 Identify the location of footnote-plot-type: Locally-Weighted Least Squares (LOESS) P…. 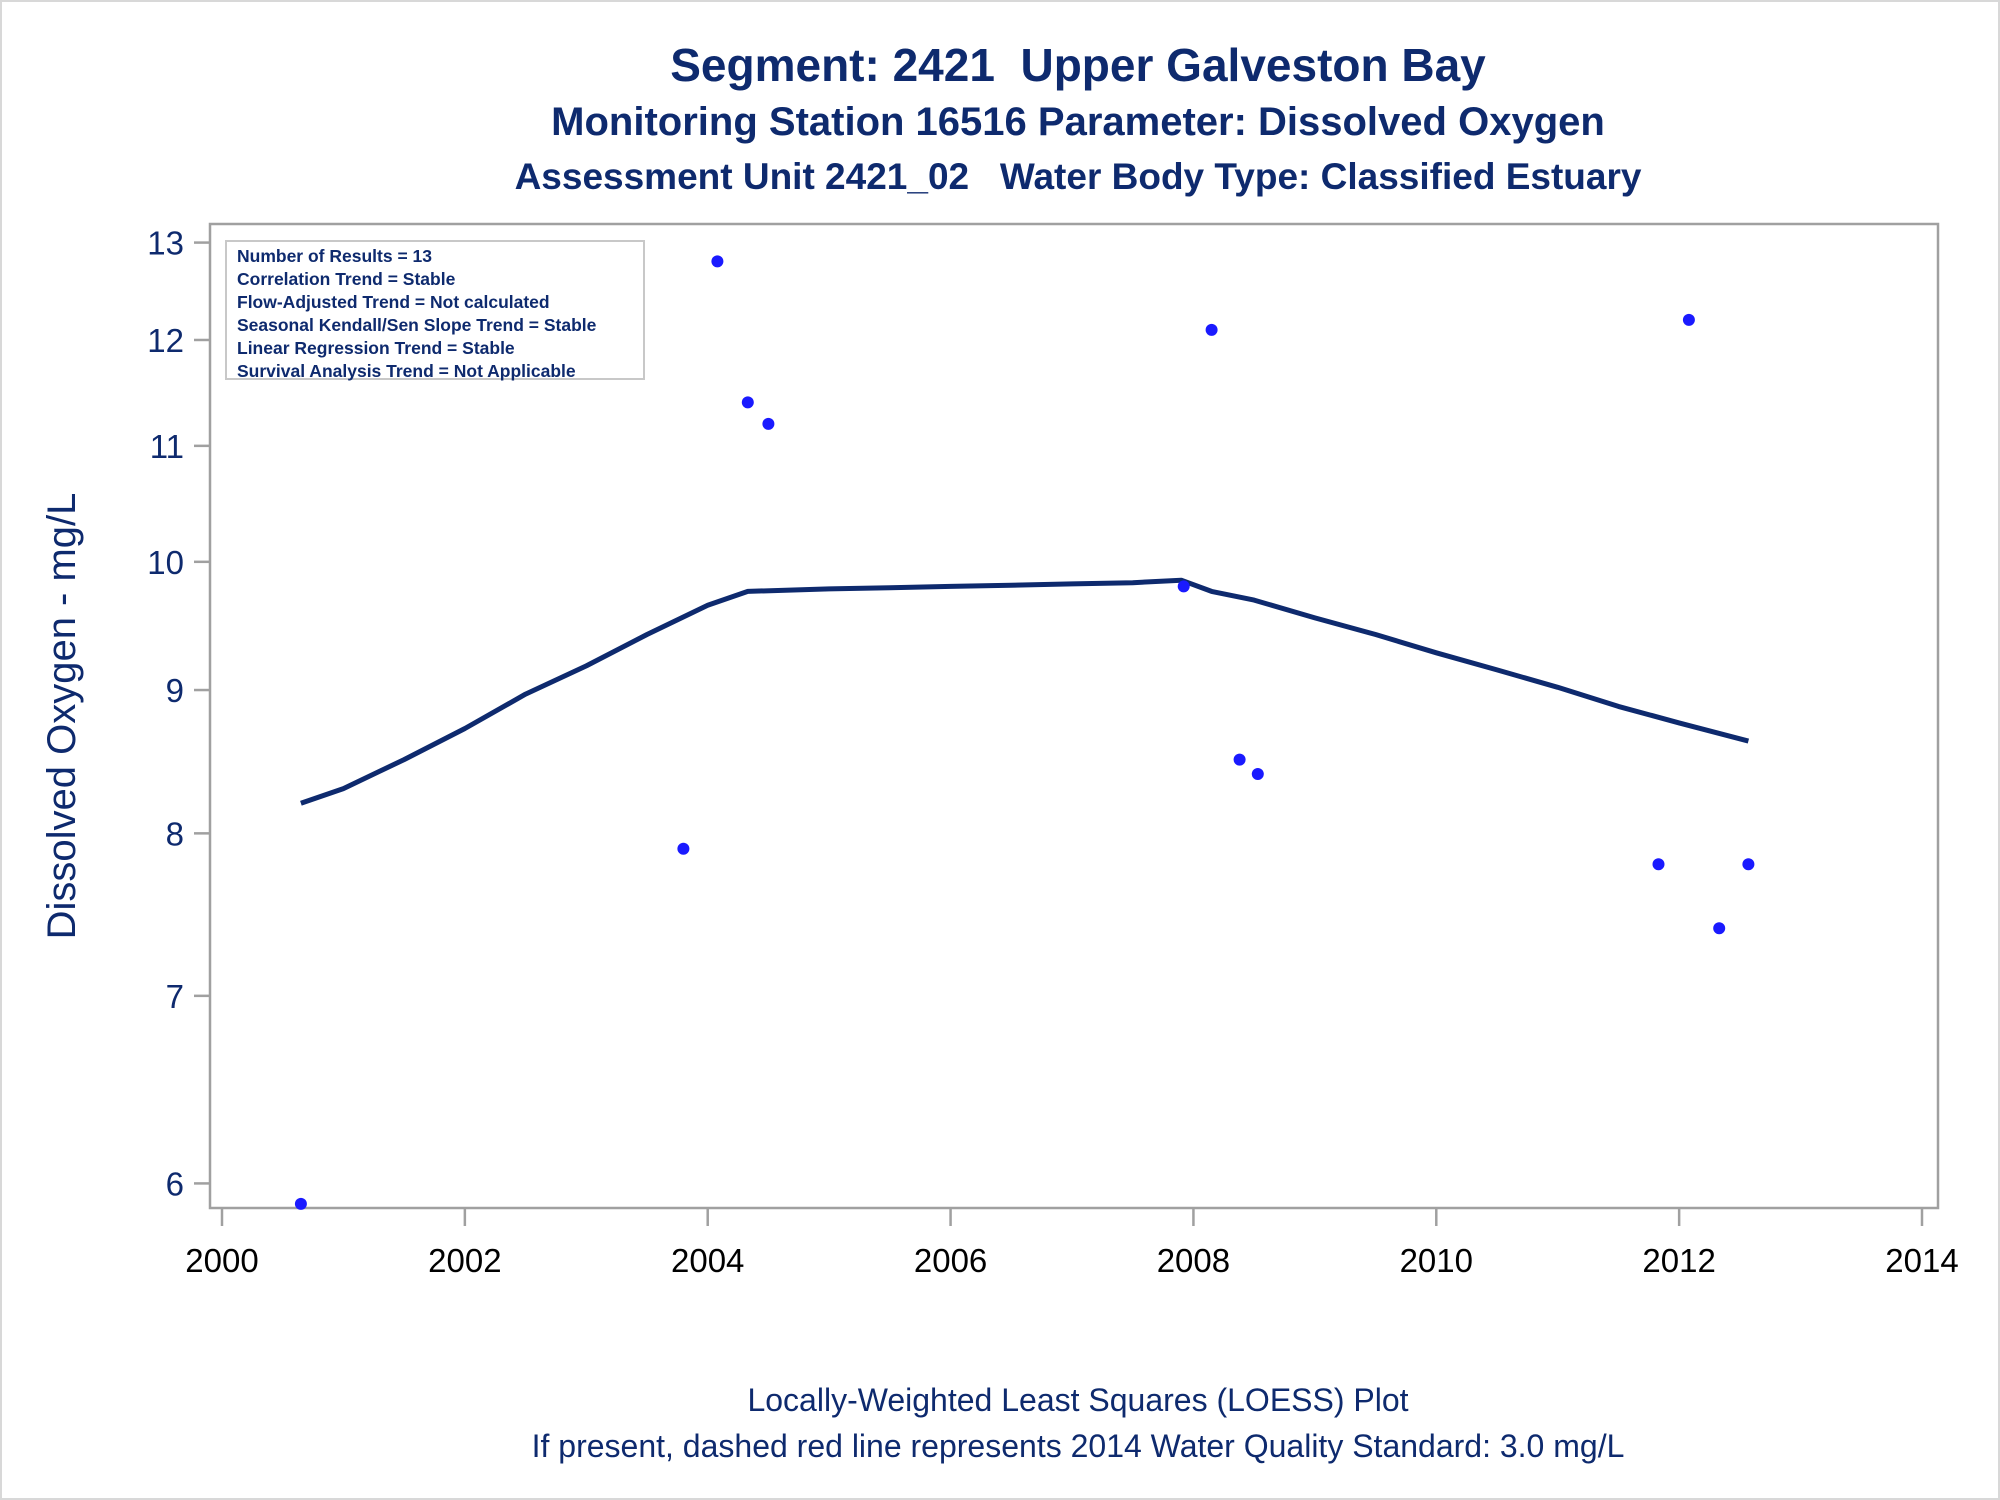
(1078, 1400).